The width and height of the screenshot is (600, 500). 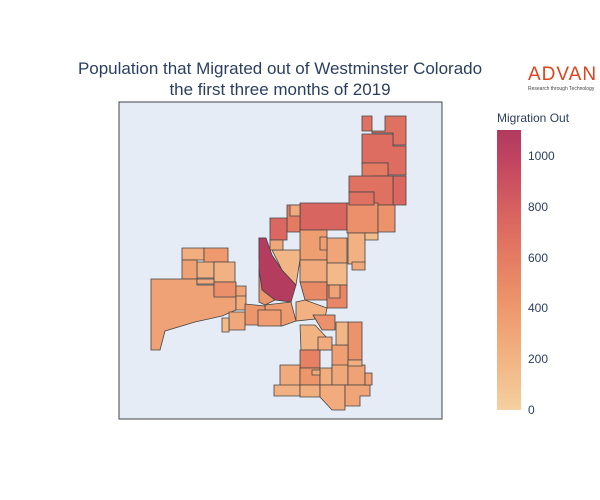 What do you see at coordinates (509, 270) in the screenshot?
I see `colorbar` at bounding box center [509, 270].